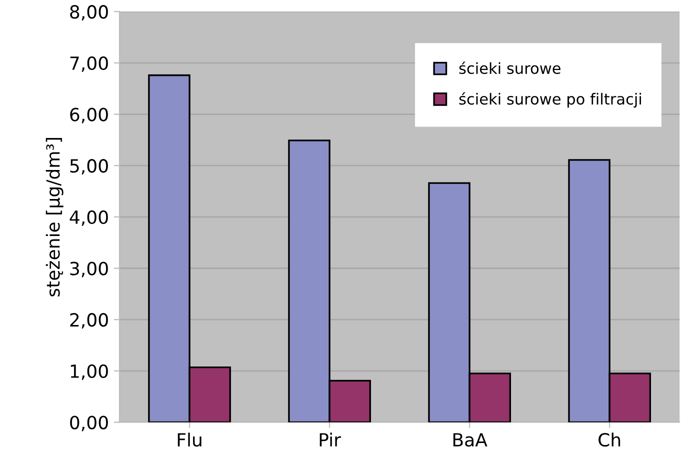 This screenshot has height=464, width=683. What do you see at coordinates (89, 64) in the screenshot?
I see `y-tick-label: 7,00` at bounding box center [89, 64].